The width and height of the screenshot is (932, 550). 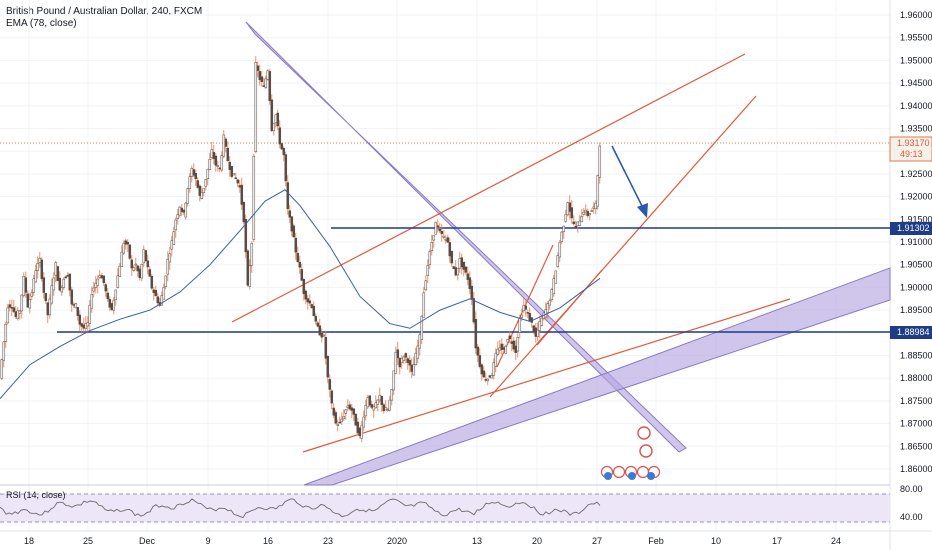 I want to click on price-tick-label: 1.95500, so click(x=916, y=38).